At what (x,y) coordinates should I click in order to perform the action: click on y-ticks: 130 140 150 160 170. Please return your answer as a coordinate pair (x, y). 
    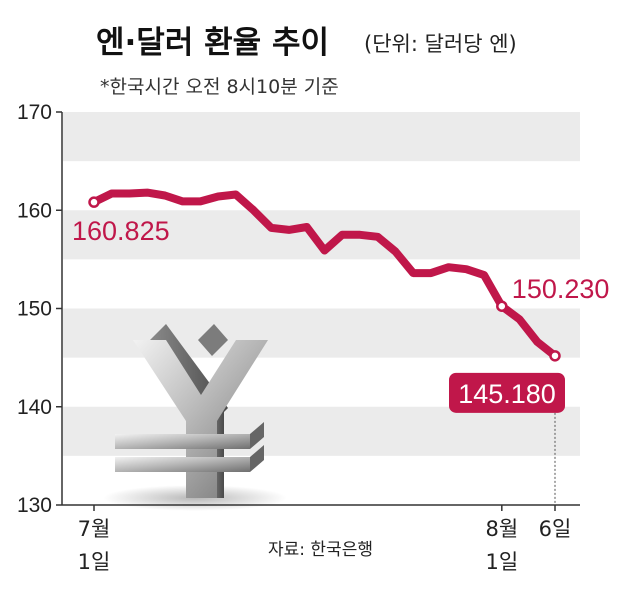
    Looking at the image, I should click on (39, 309).